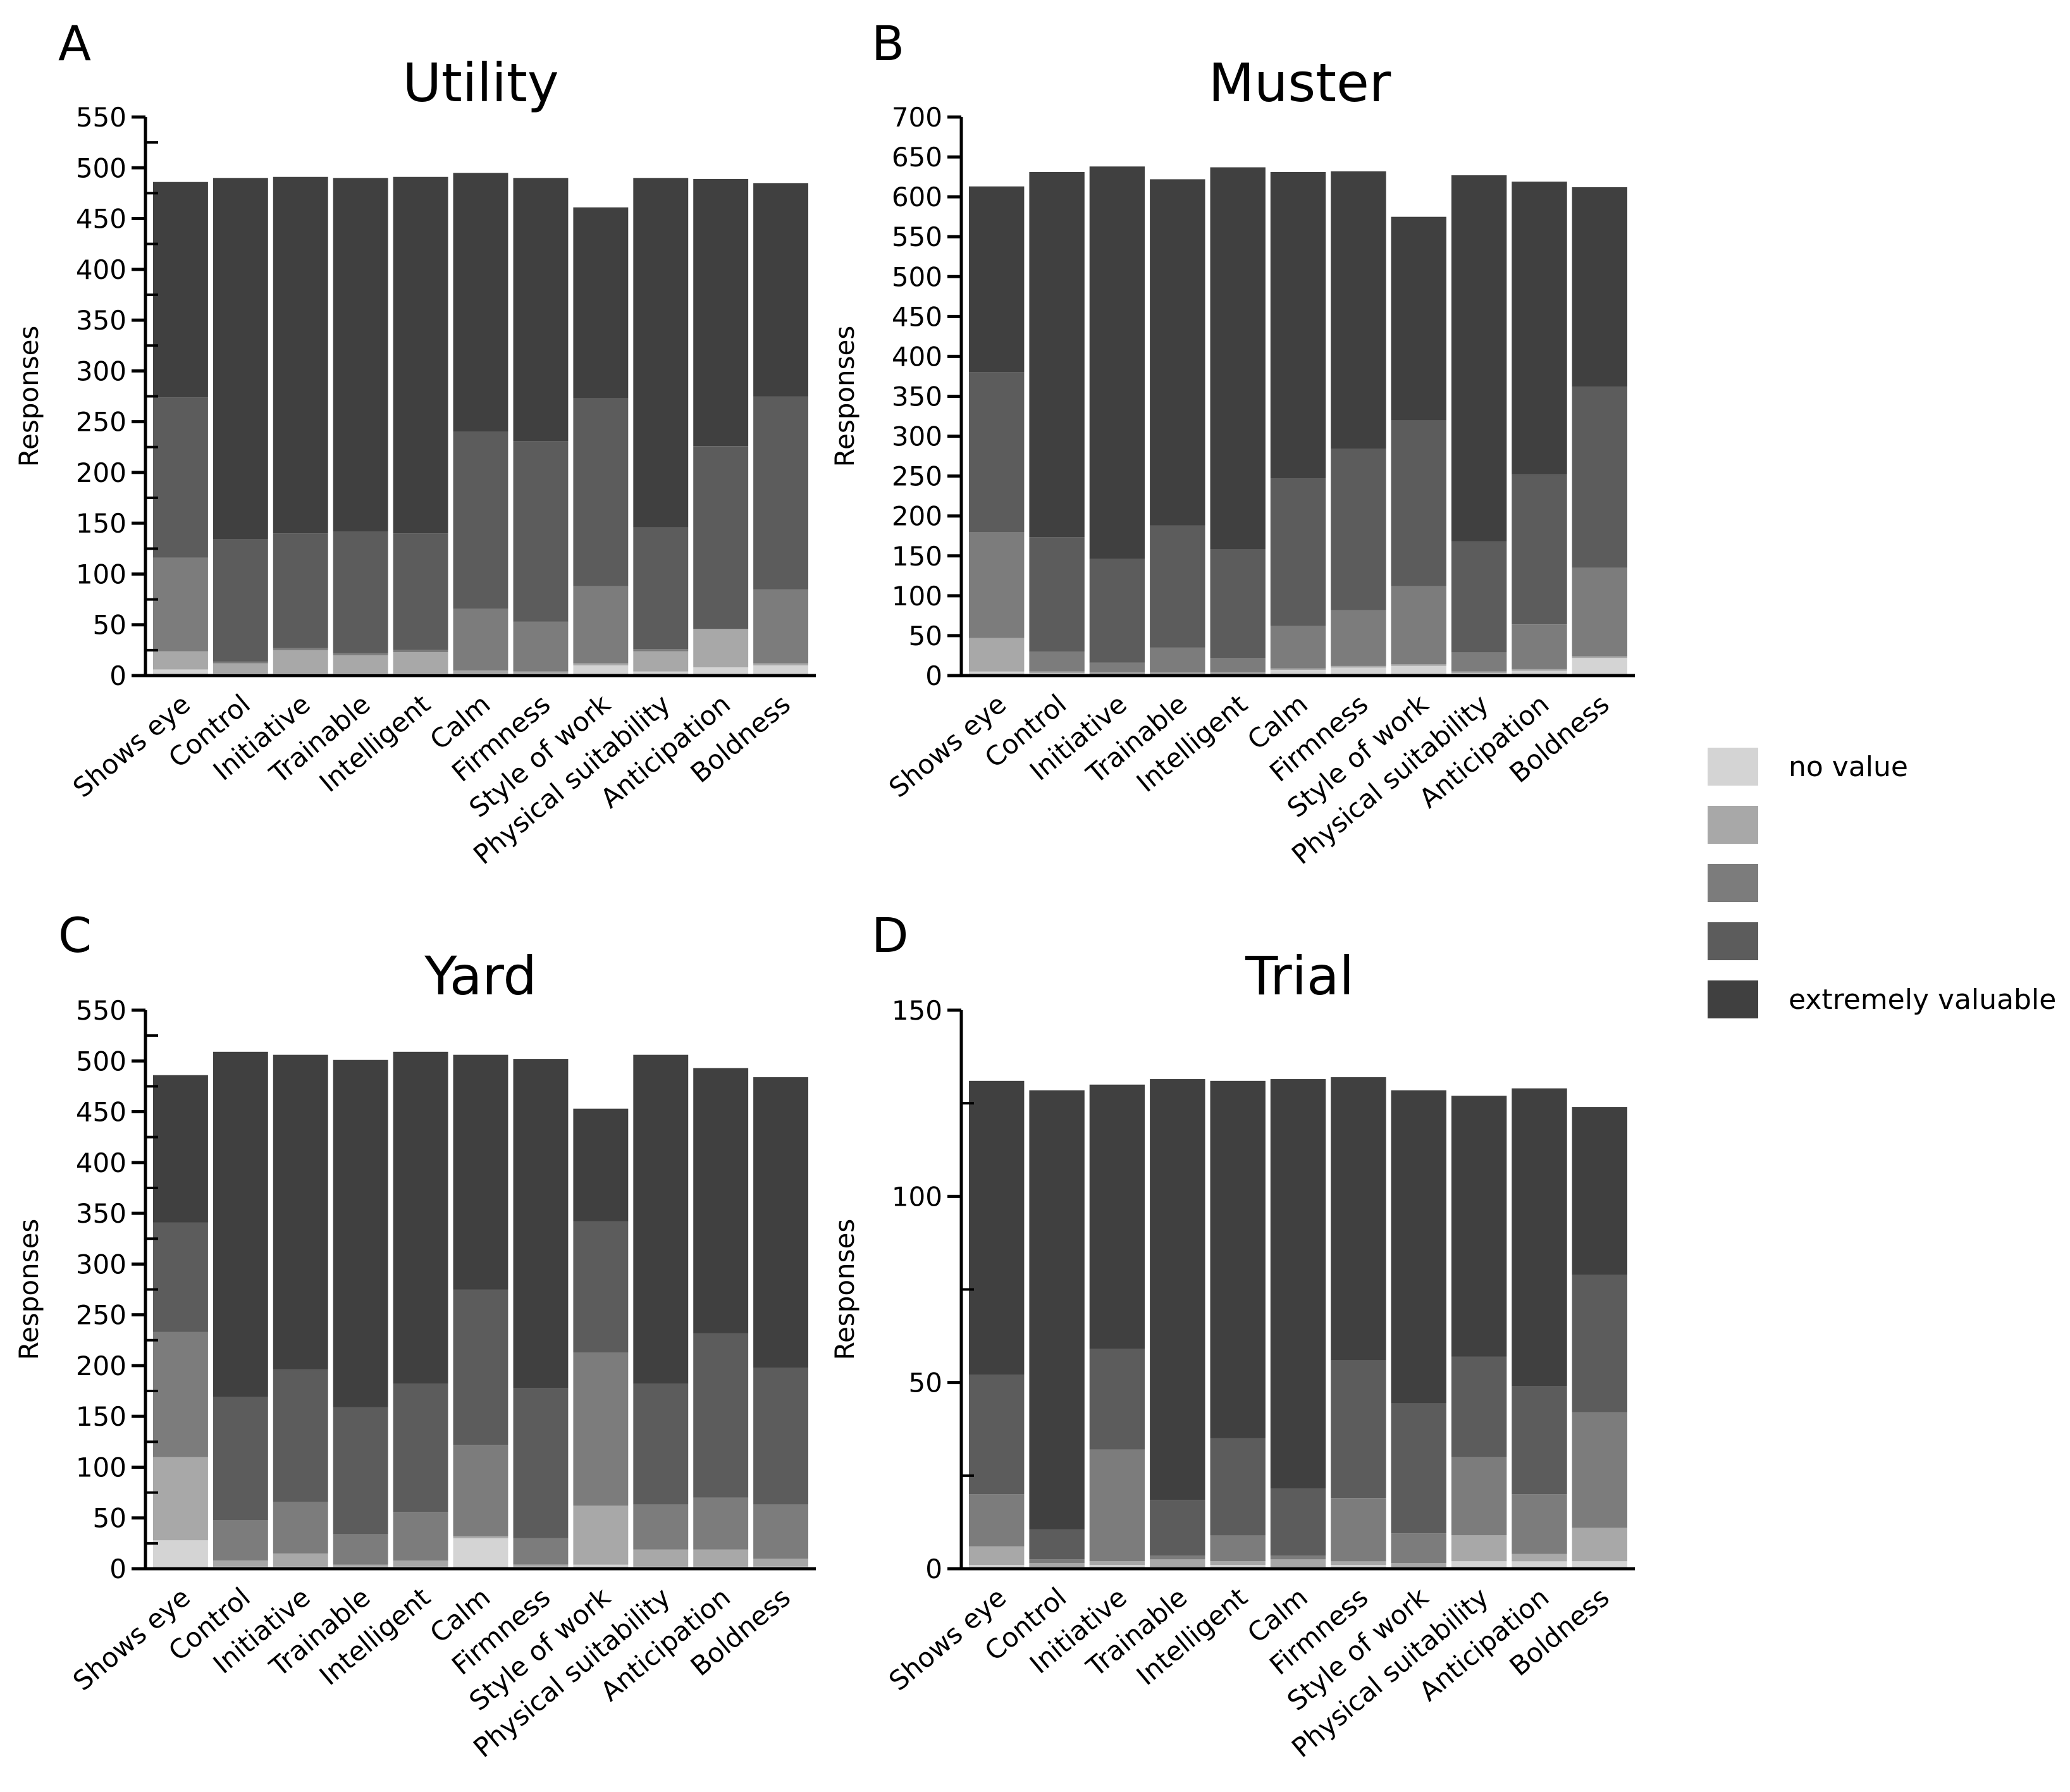  Describe the element at coordinates (1300, 83) in the screenshot. I see `panel-title: Muster` at that location.